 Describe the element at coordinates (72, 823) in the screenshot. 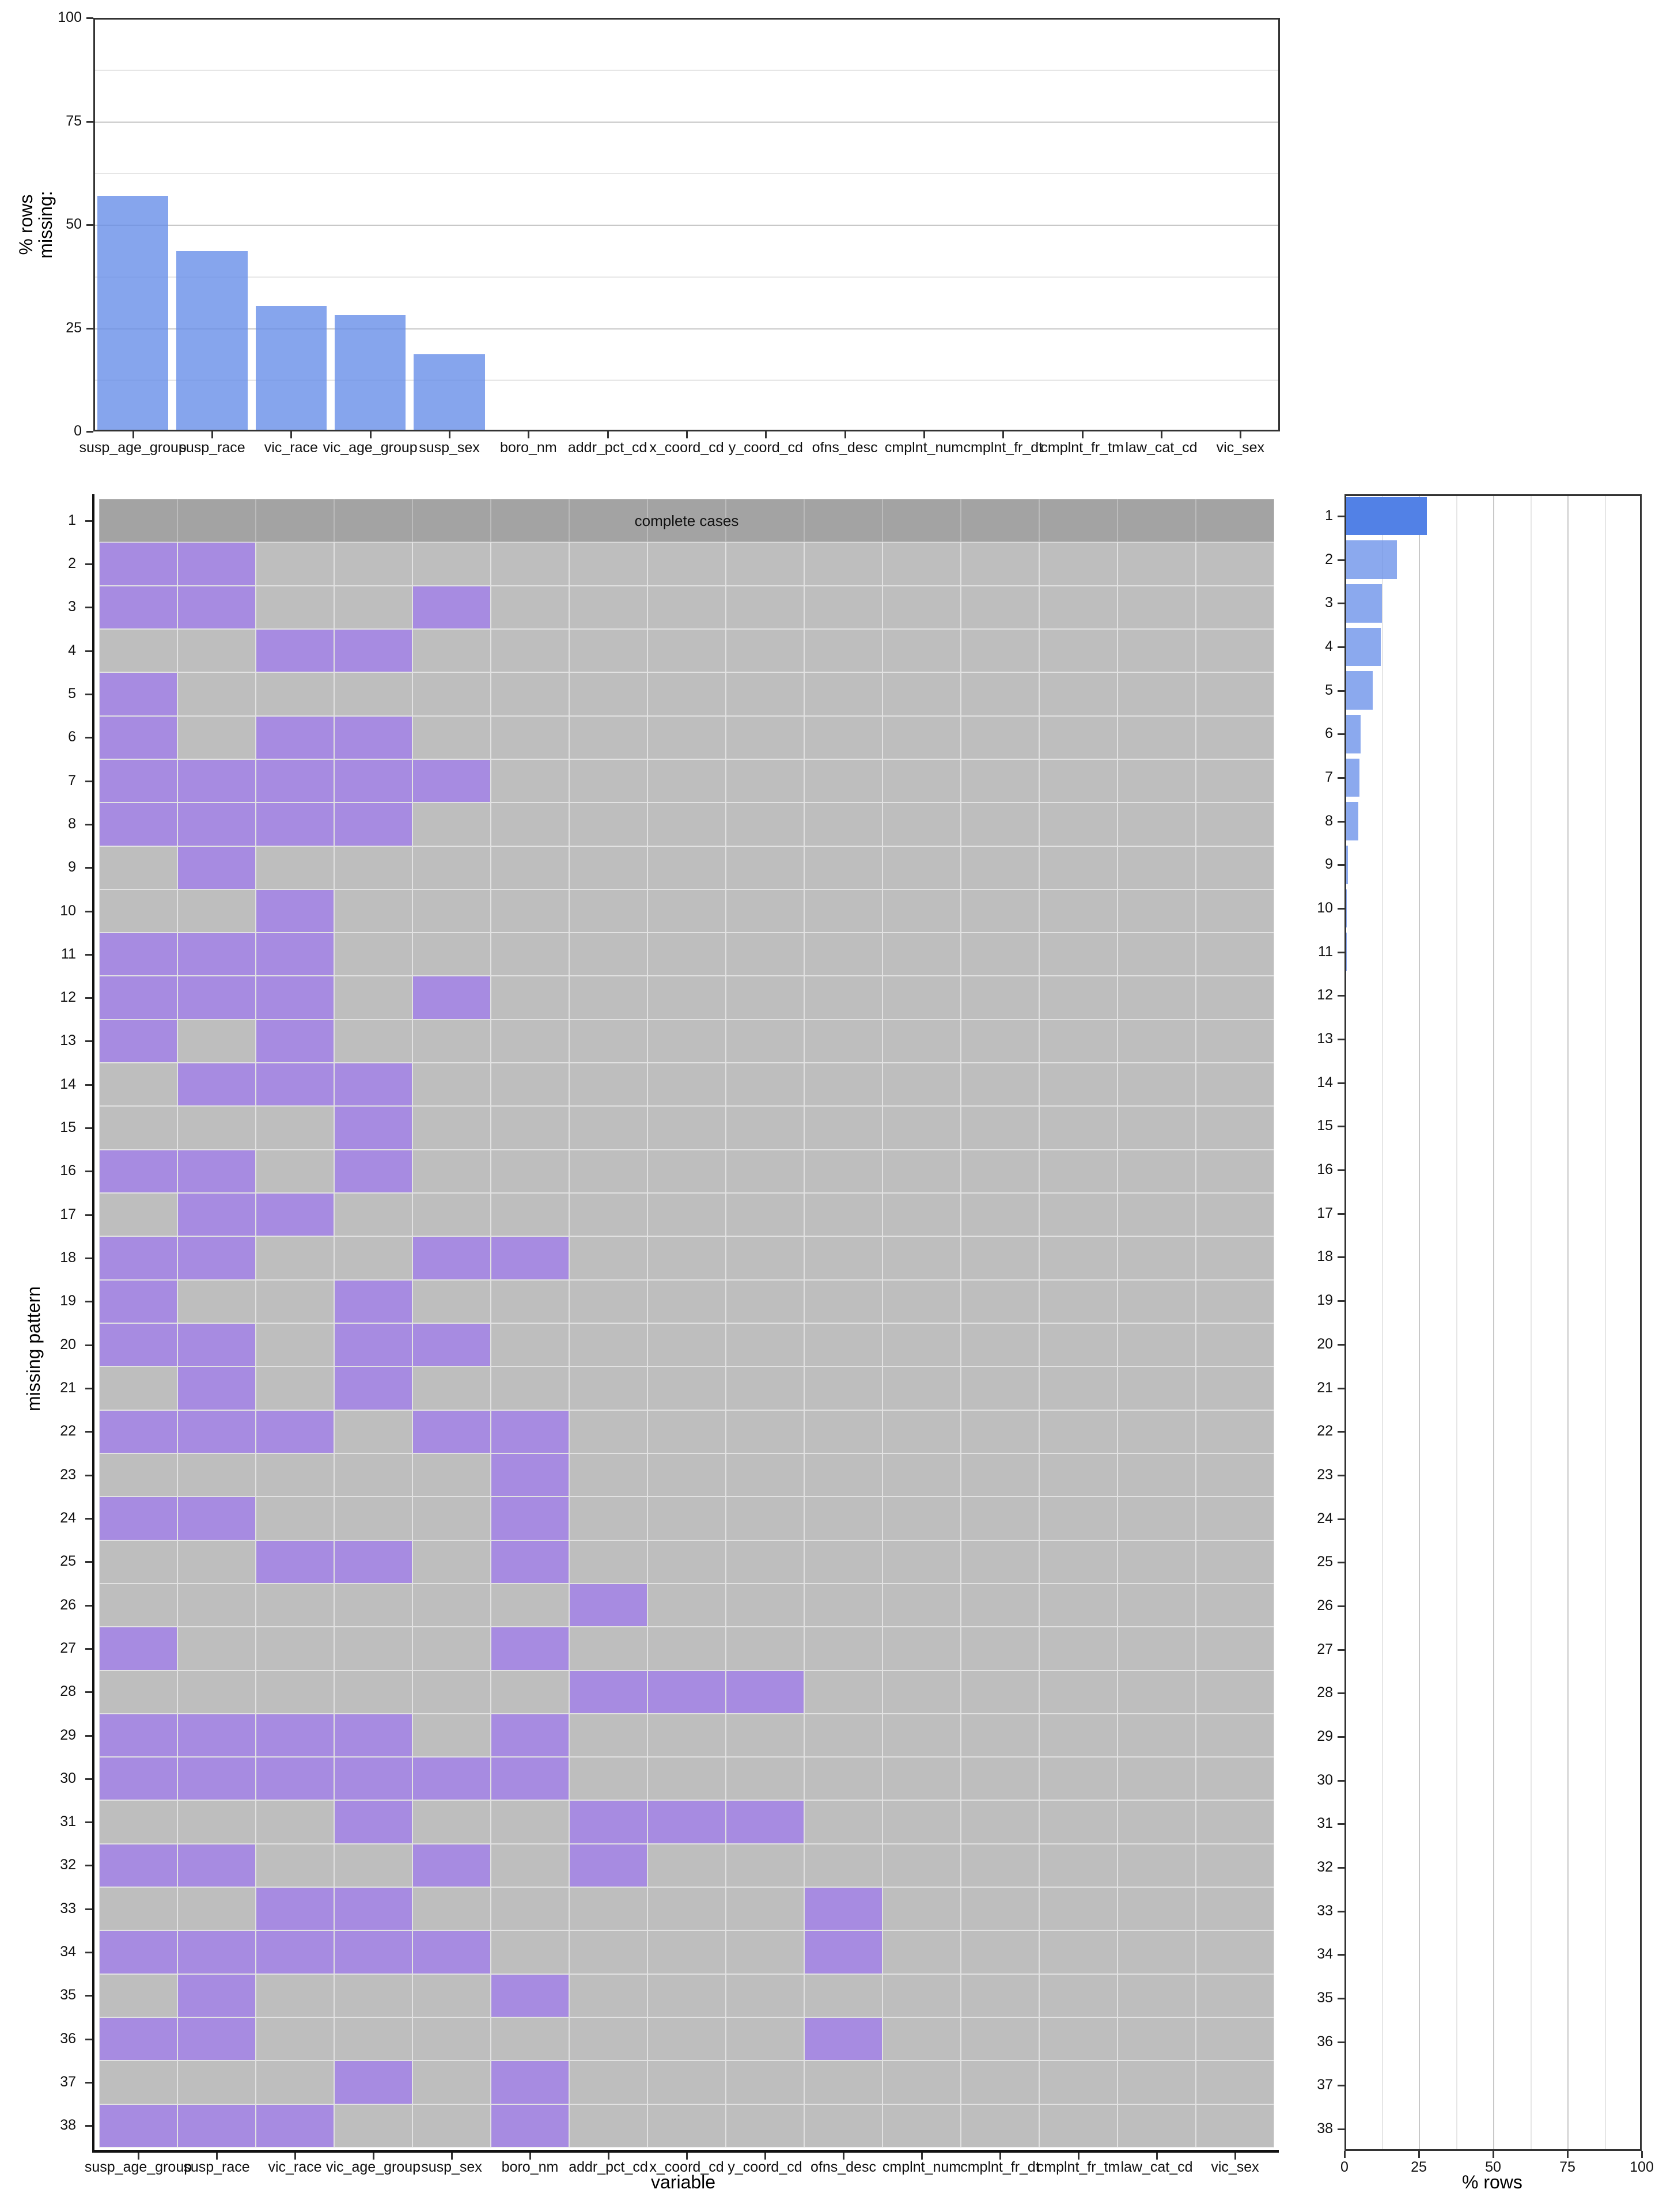

I see `pattern-row-label: 8` at that location.